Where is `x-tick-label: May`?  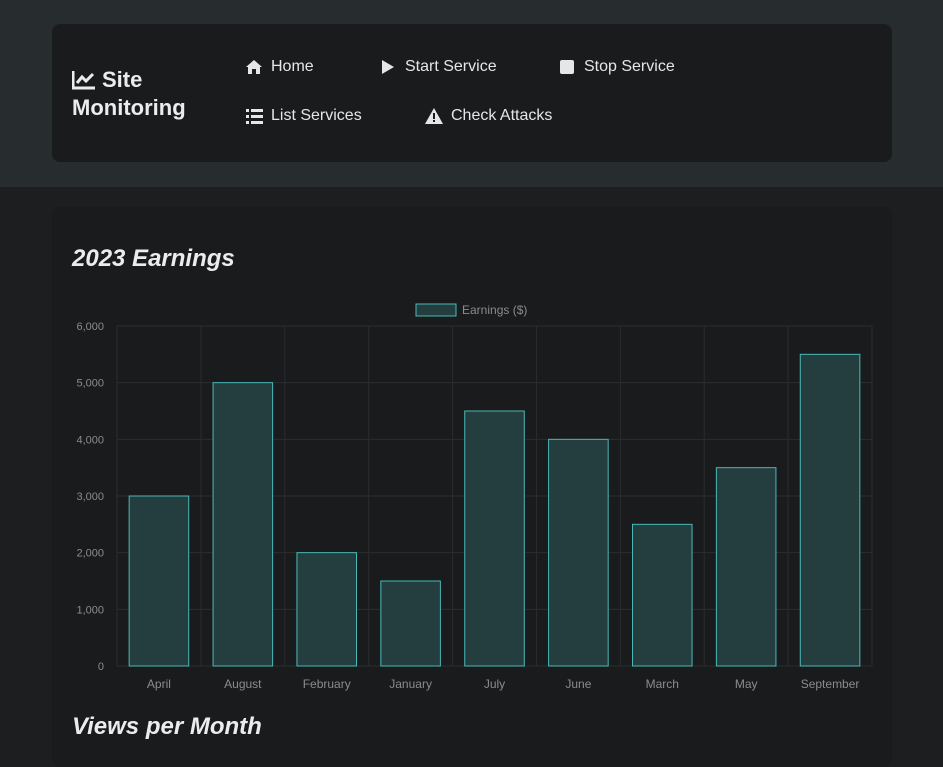 x-tick-label: May is located at coordinates (746, 684).